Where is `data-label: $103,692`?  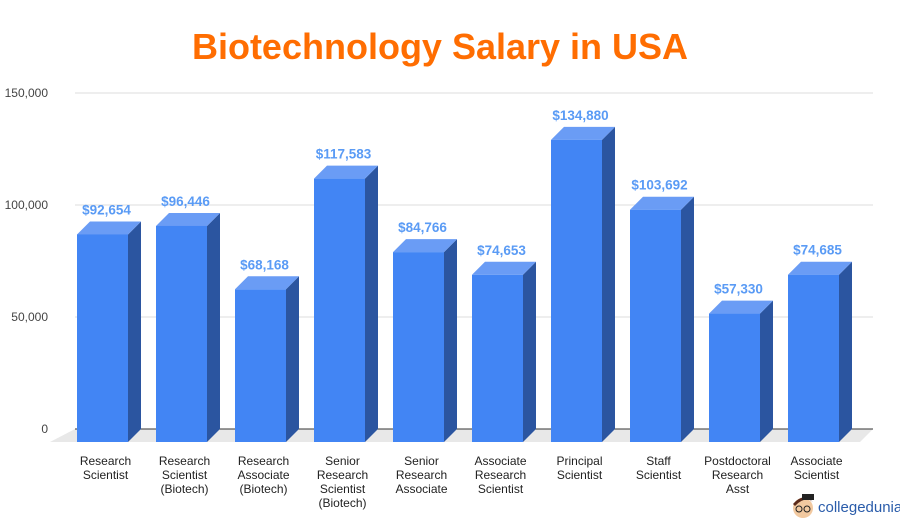 data-label: $103,692 is located at coordinates (659, 185).